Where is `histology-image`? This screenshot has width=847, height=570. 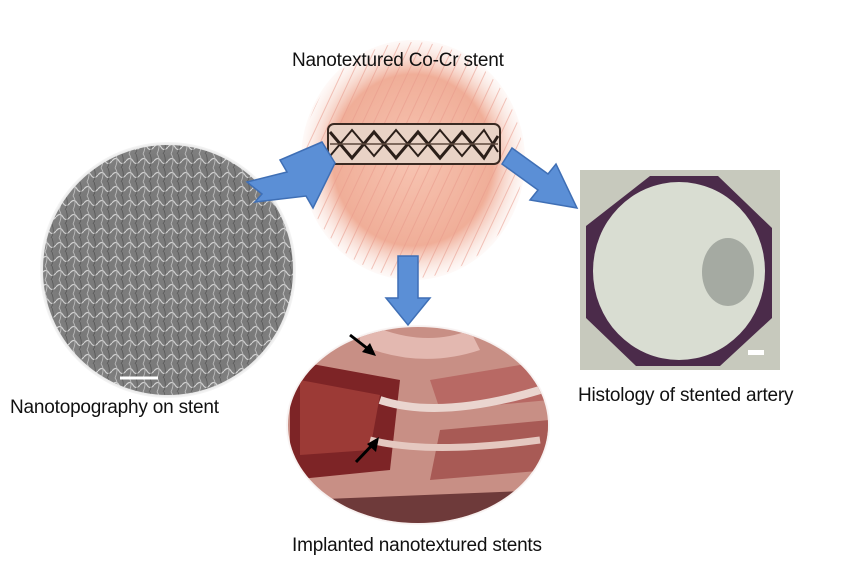 histology-image is located at coordinates (680, 270).